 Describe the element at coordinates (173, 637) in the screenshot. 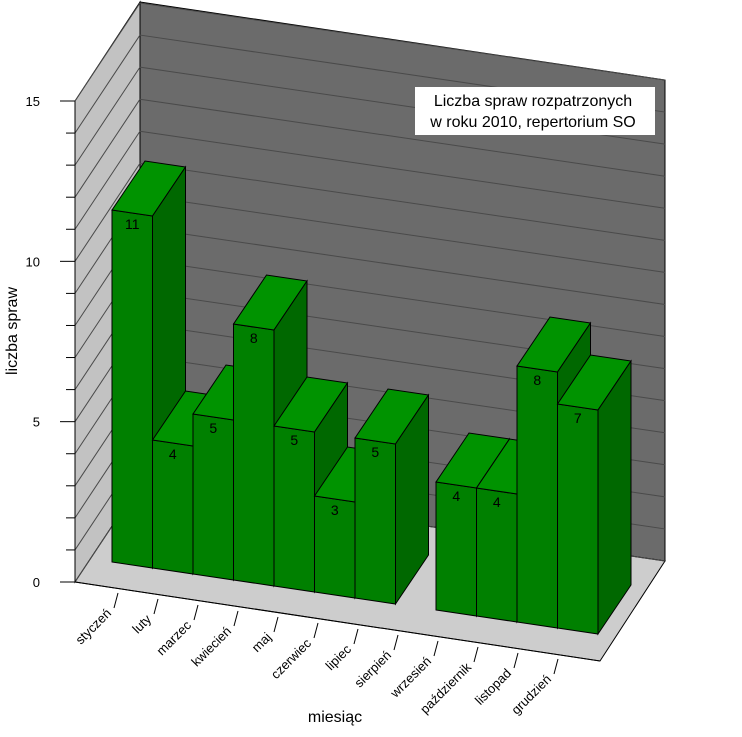

I see `x-tick-label: marzec` at that location.